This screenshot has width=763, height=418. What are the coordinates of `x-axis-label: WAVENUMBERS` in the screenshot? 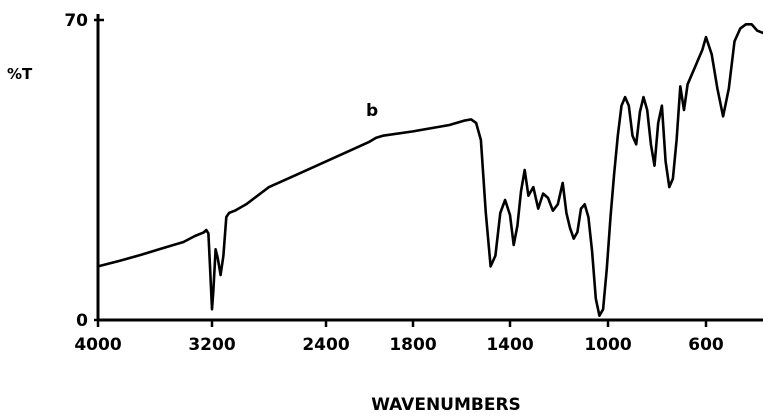 It's located at (446, 405).